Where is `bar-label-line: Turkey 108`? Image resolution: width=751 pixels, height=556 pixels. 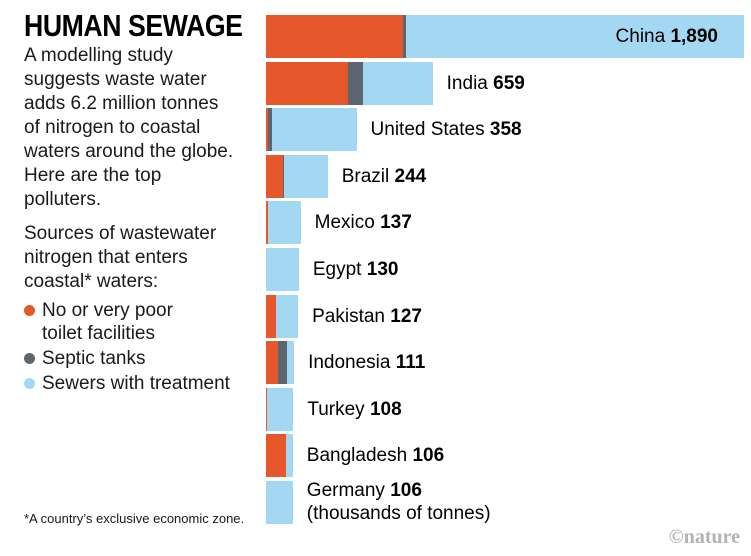 bar-label-line: Turkey 108 is located at coordinates (354, 409).